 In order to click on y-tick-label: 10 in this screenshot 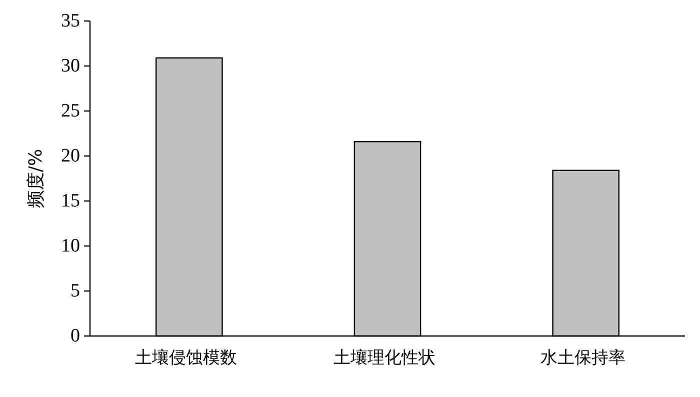, I will do `click(70, 246)`.